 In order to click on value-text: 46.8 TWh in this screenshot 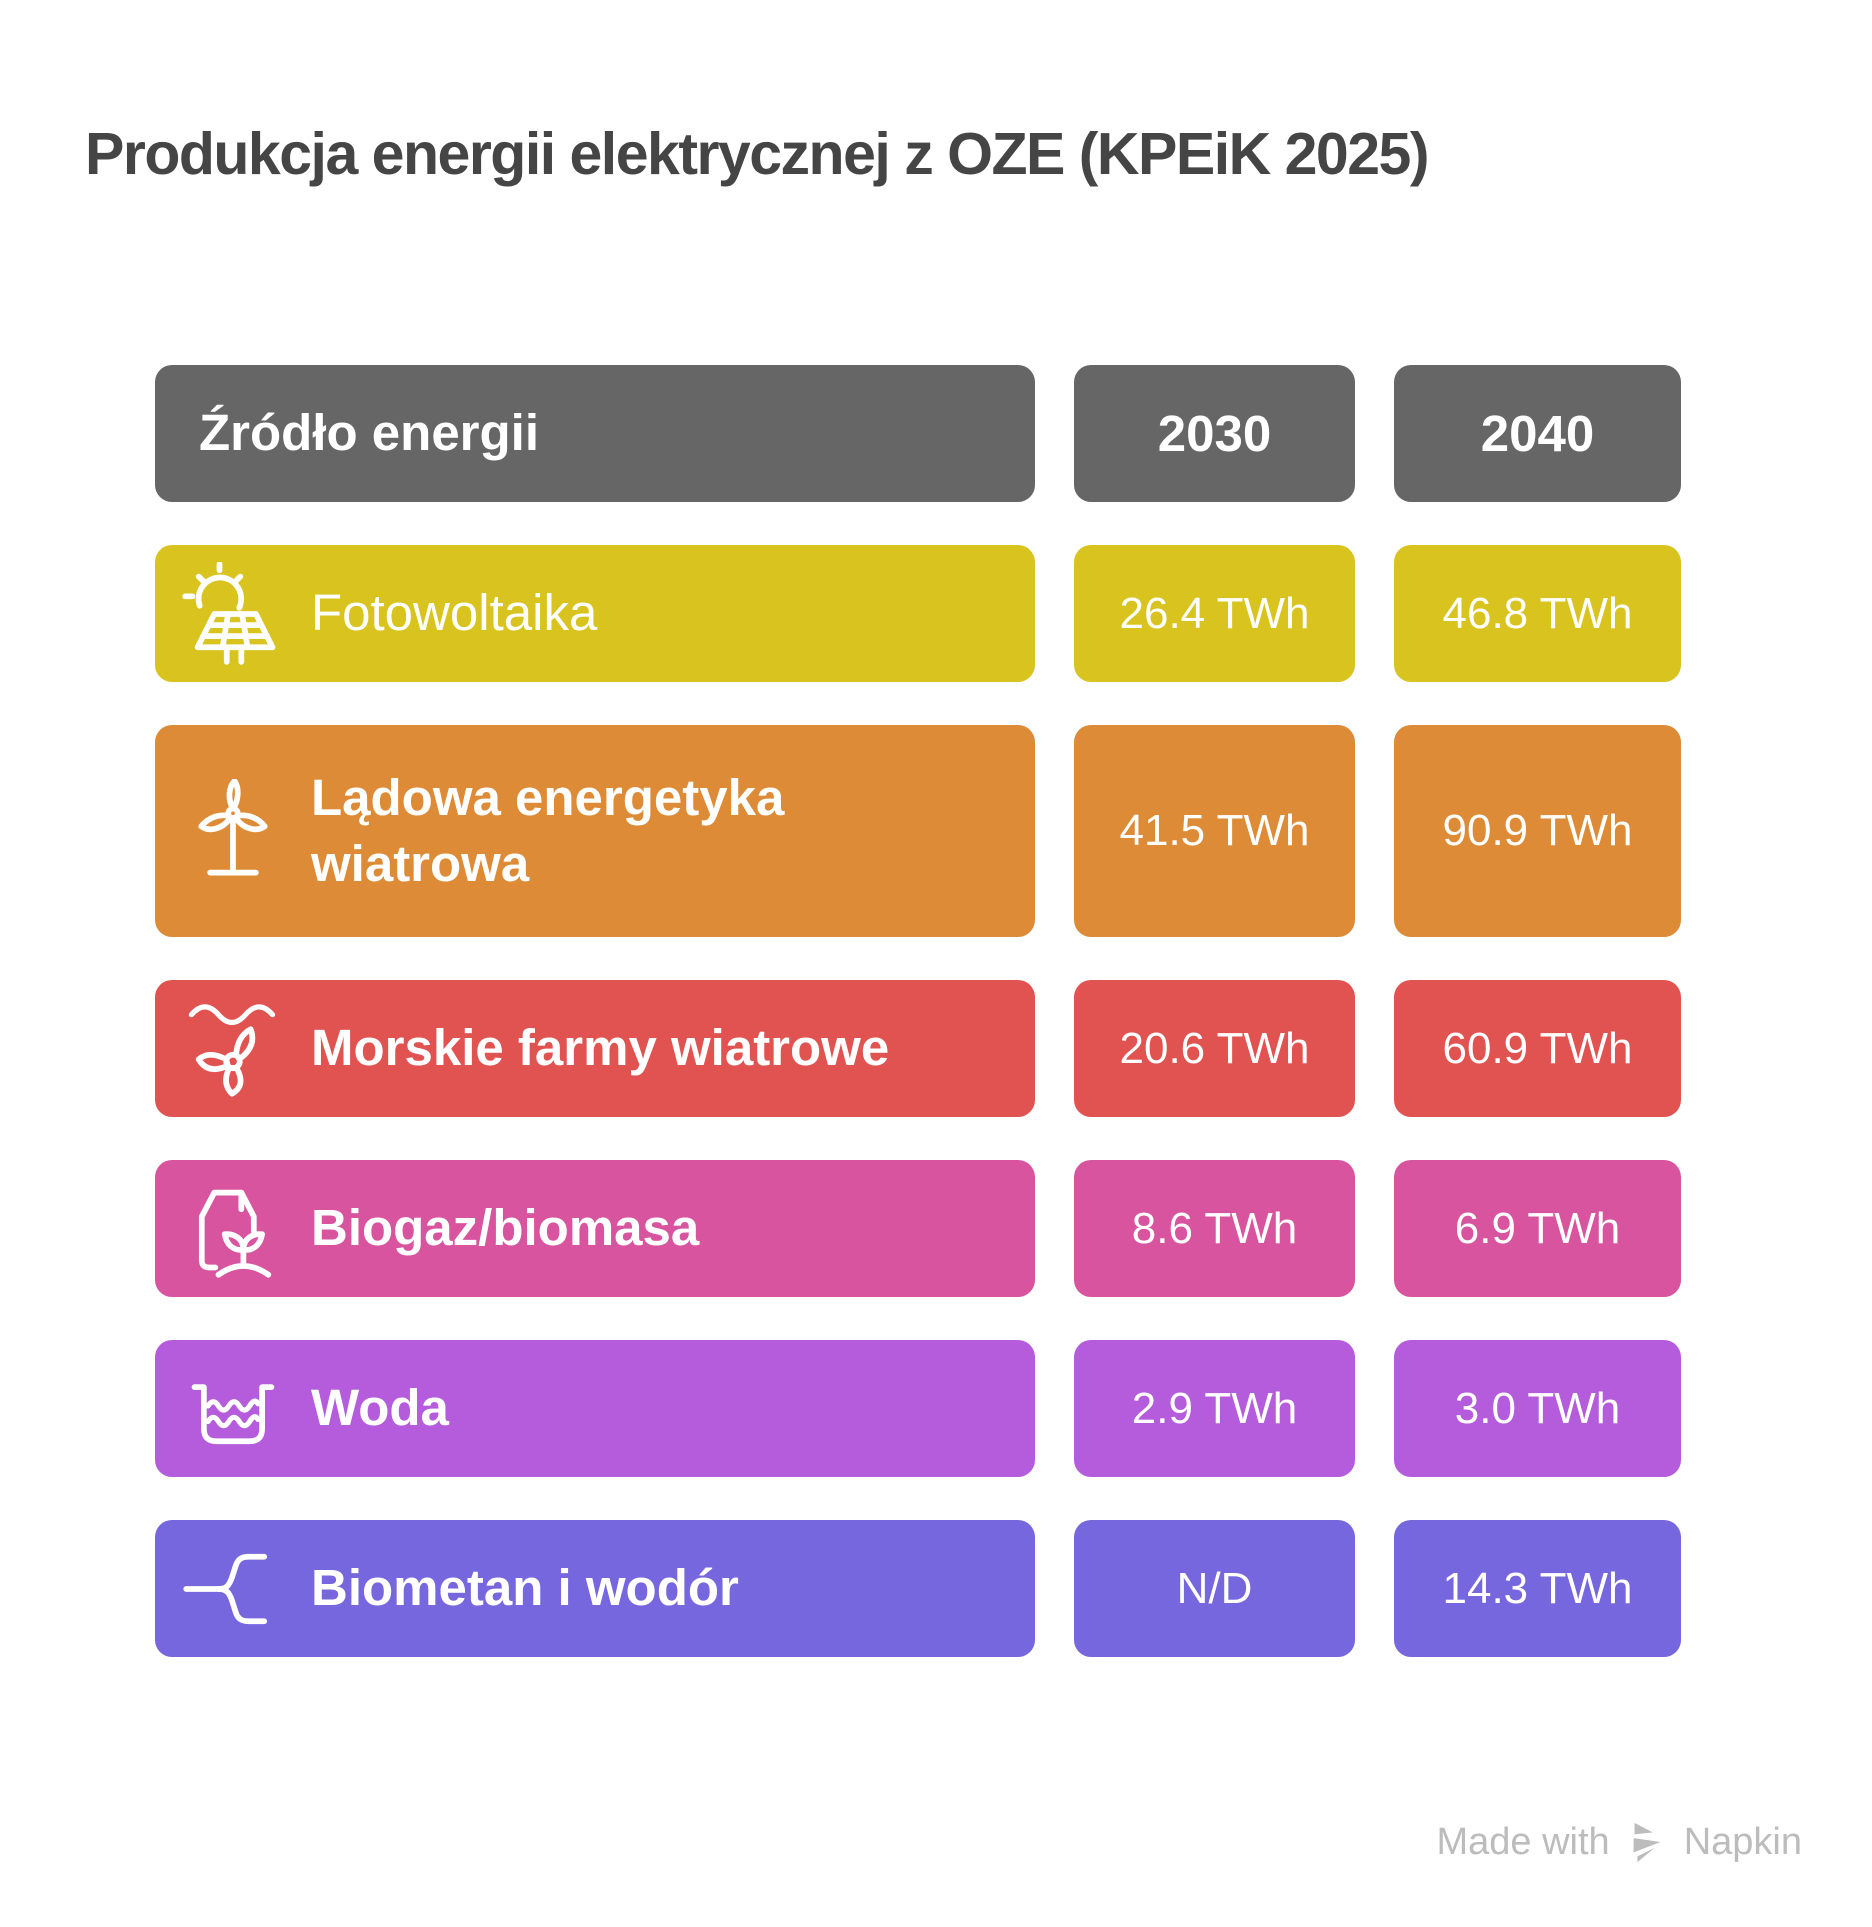, I will do `click(1537, 613)`.